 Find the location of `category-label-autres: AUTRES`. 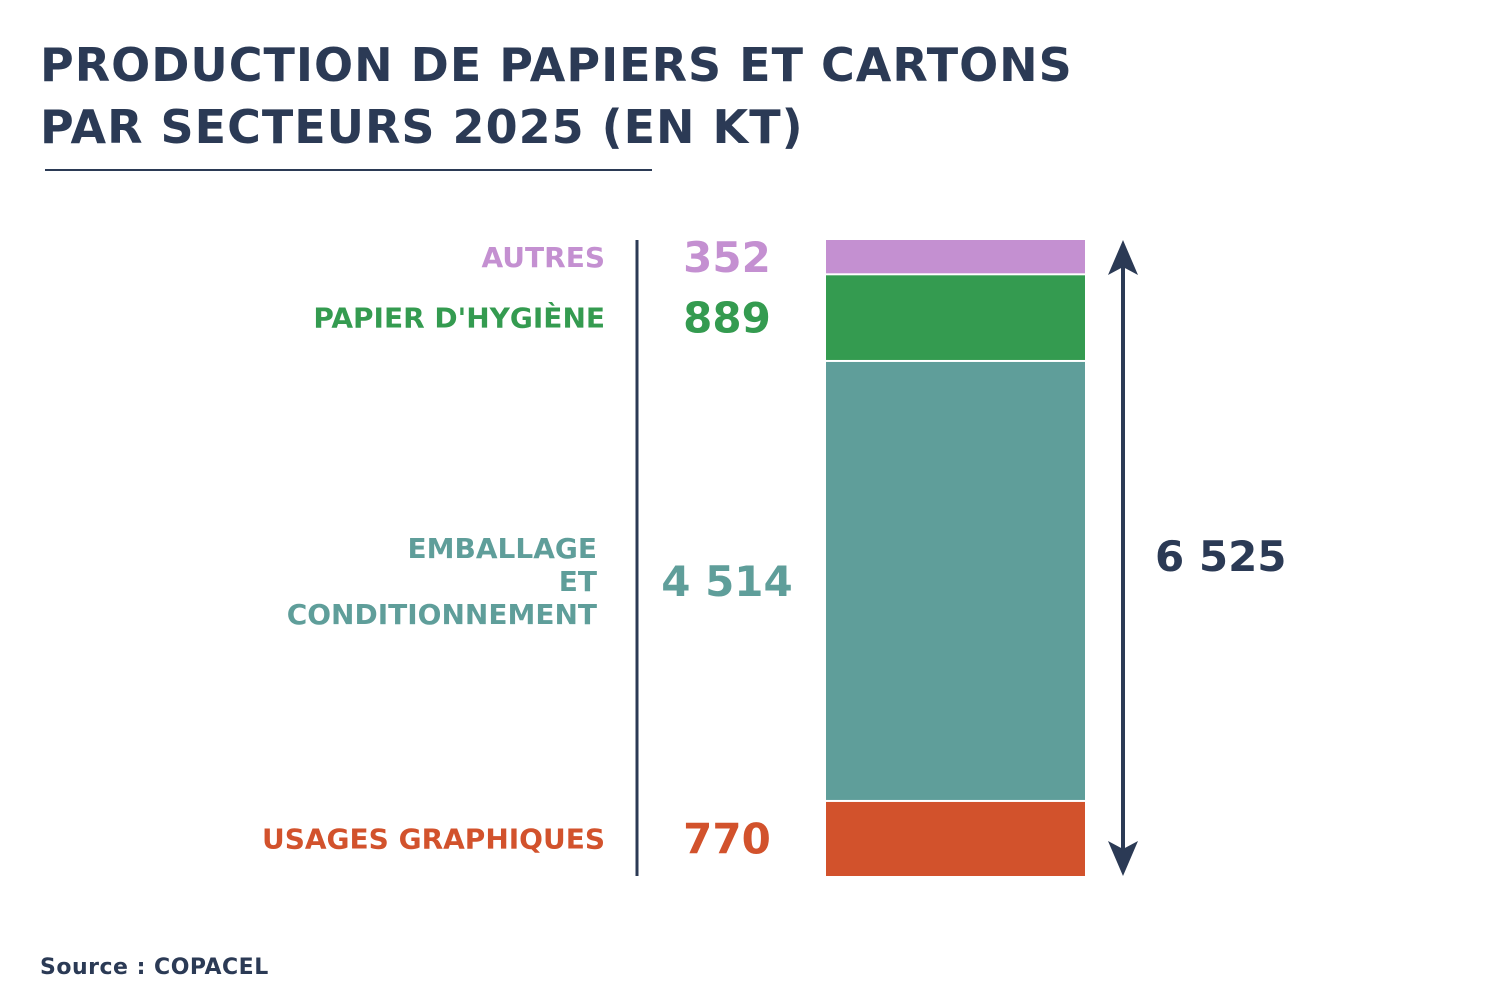

category-label-autres: AUTRES is located at coordinates (544, 257).